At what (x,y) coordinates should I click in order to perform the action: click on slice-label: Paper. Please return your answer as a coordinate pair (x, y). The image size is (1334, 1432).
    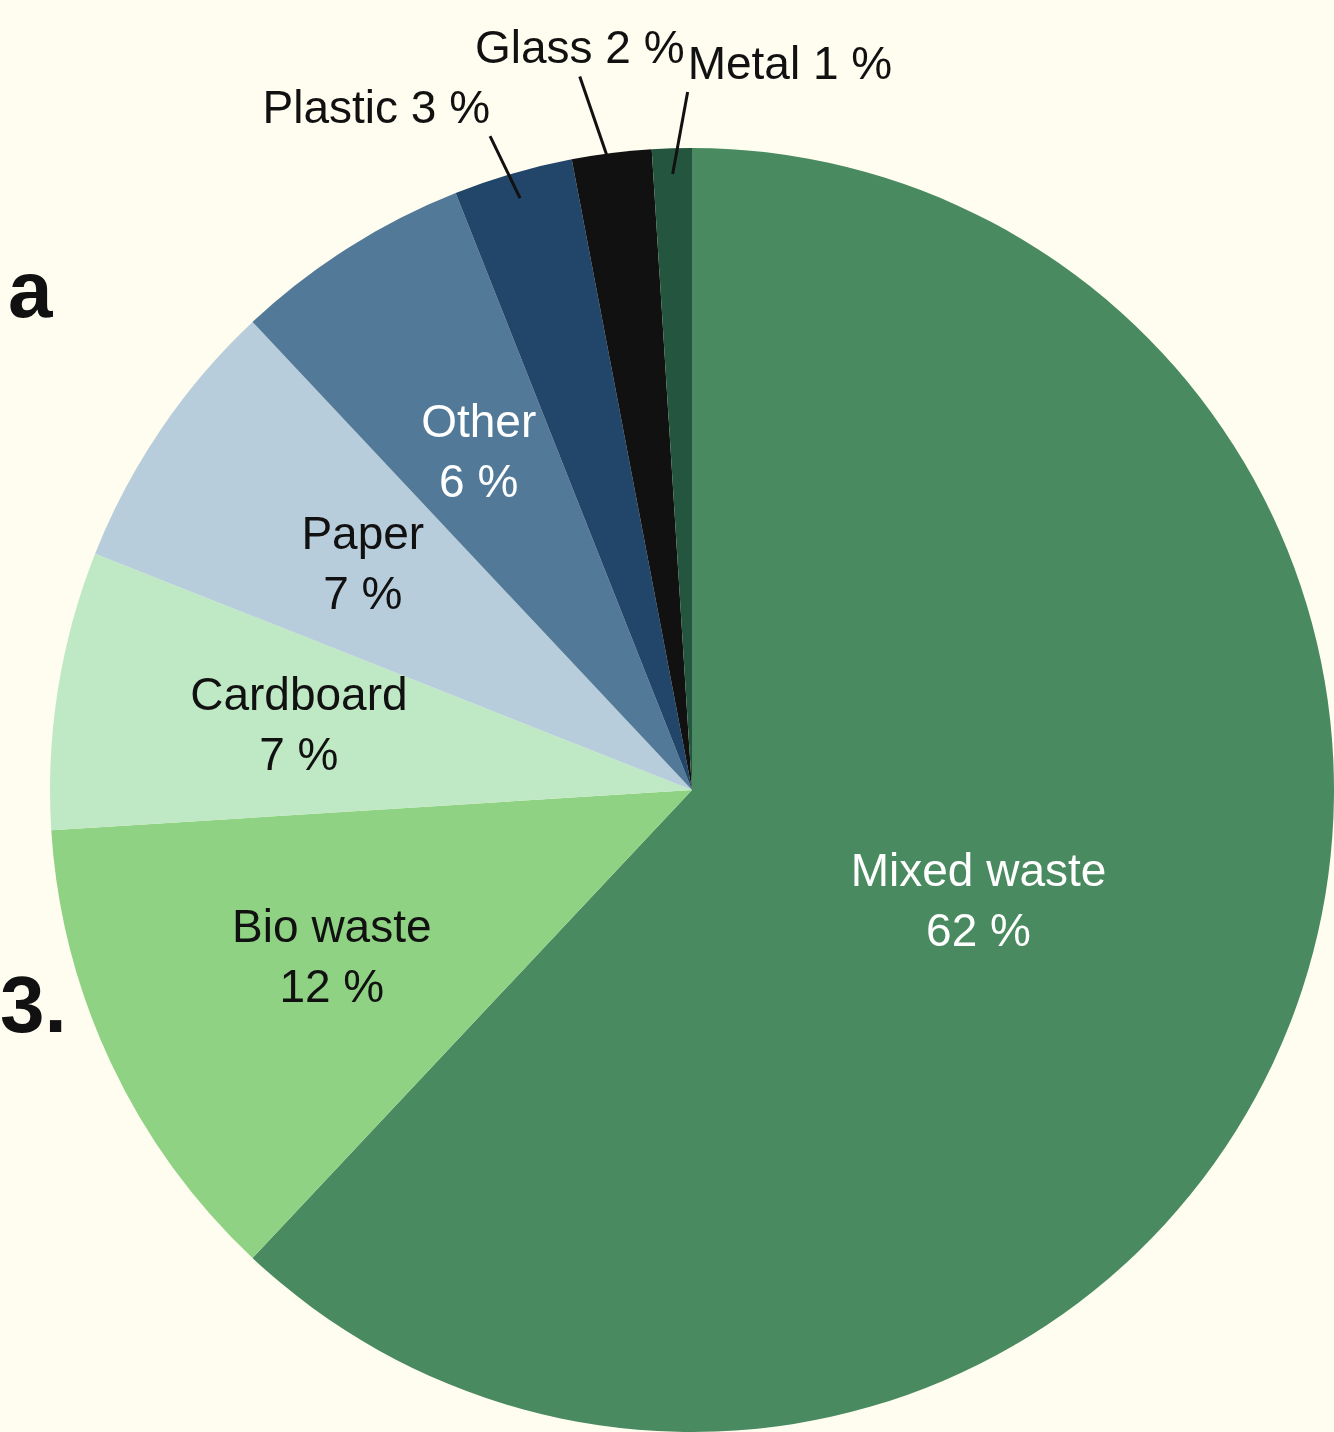
    Looking at the image, I should click on (363, 532).